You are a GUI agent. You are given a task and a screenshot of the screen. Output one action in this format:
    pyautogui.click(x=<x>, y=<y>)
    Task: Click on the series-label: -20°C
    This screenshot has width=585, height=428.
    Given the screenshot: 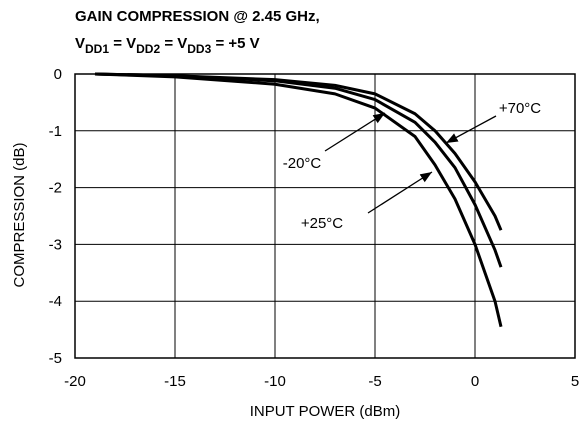 What is the action you would take?
    pyautogui.click(x=302, y=163)
    